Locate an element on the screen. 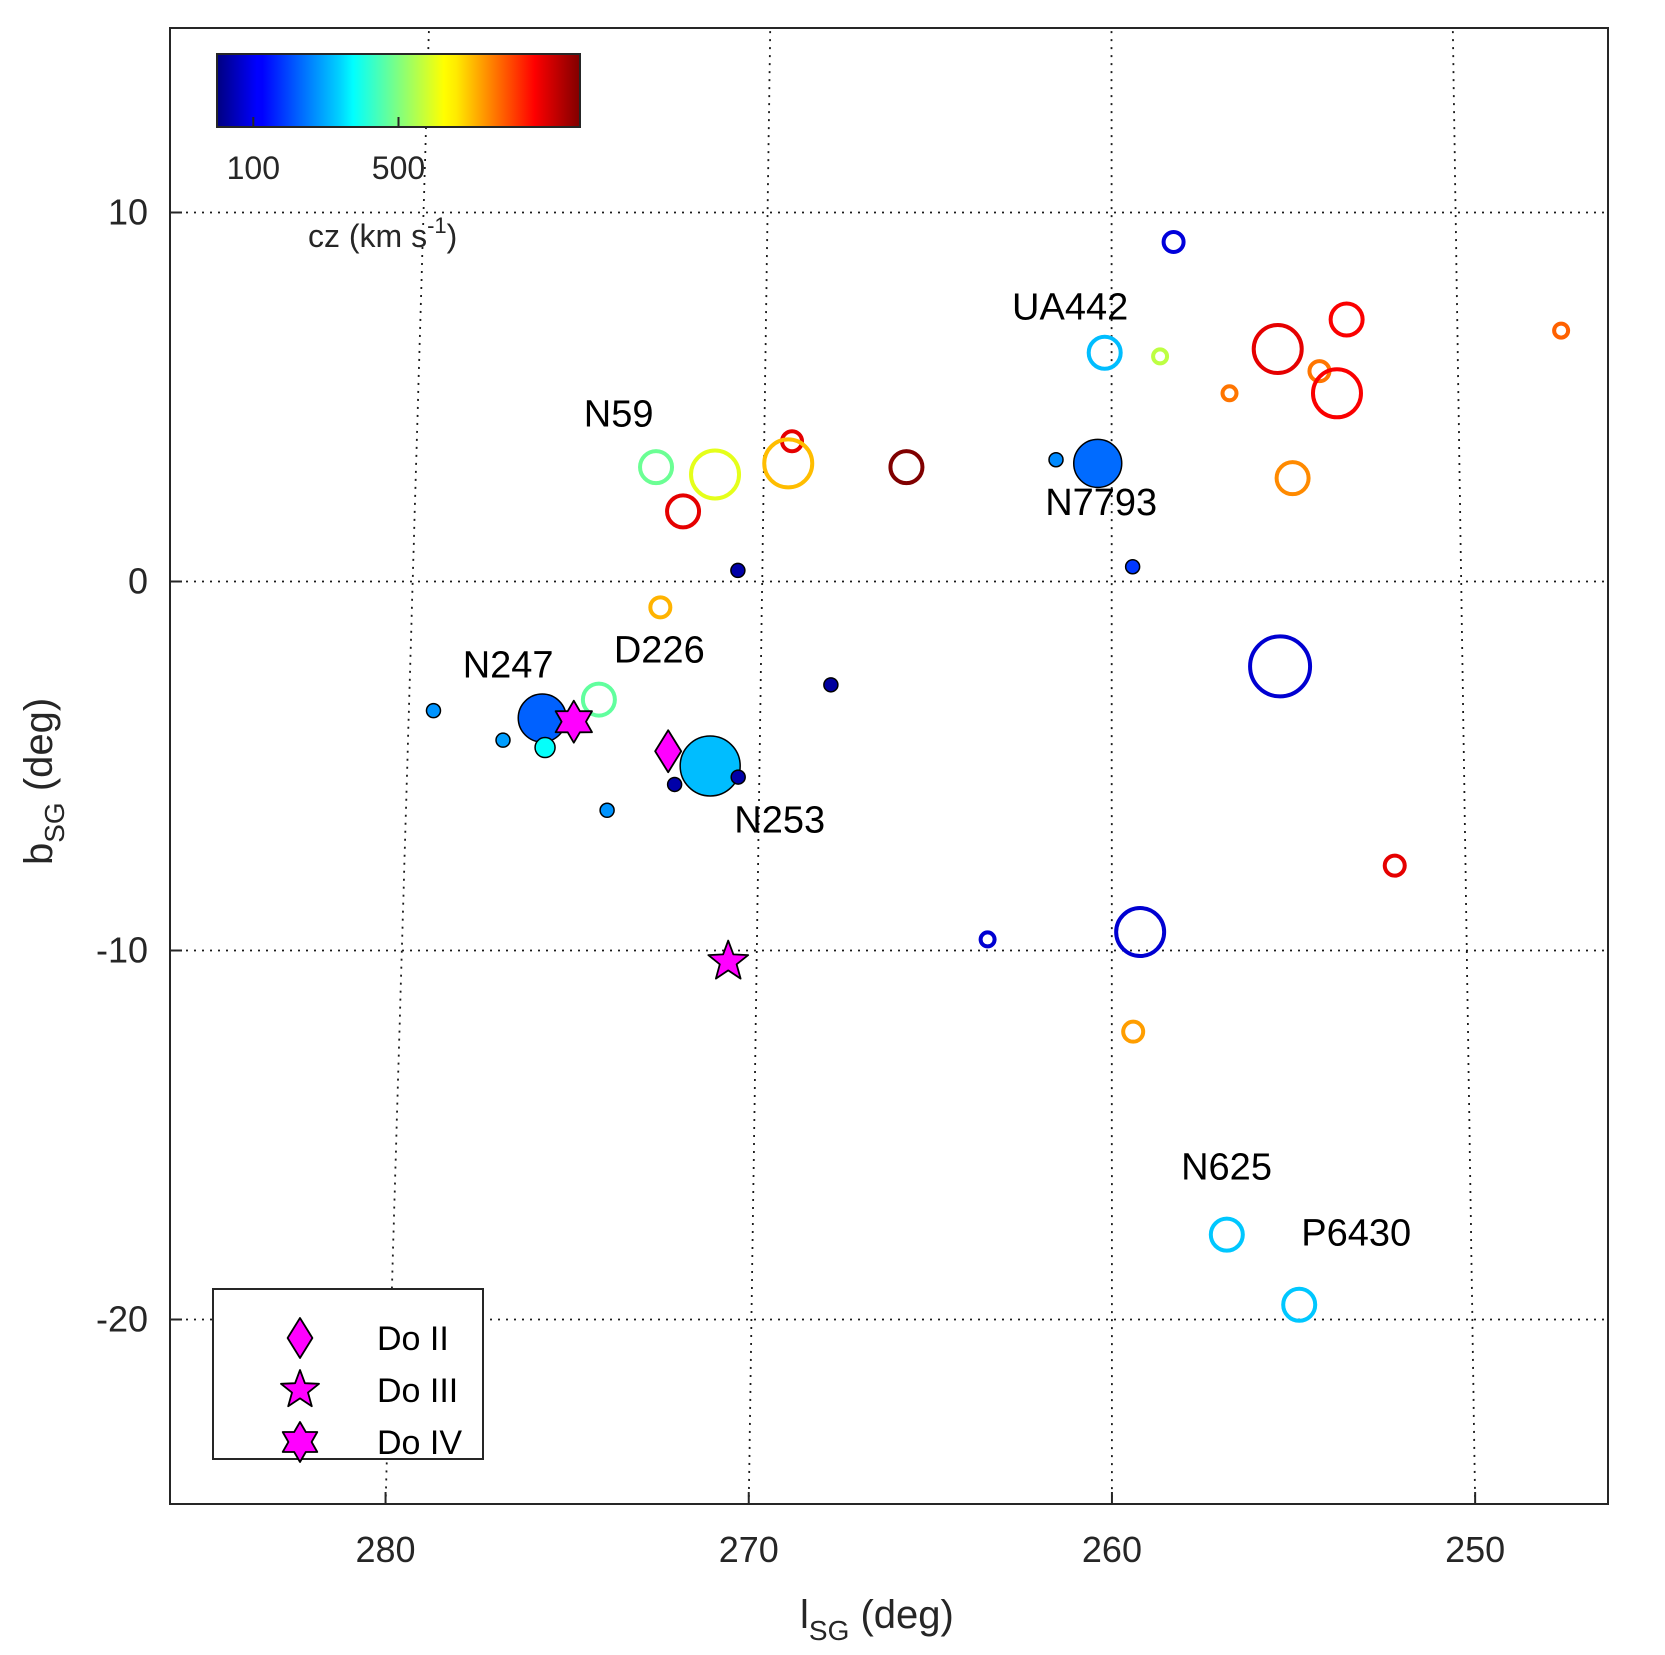  x-tick-label: 280 is located at coordinates (386, 1549).